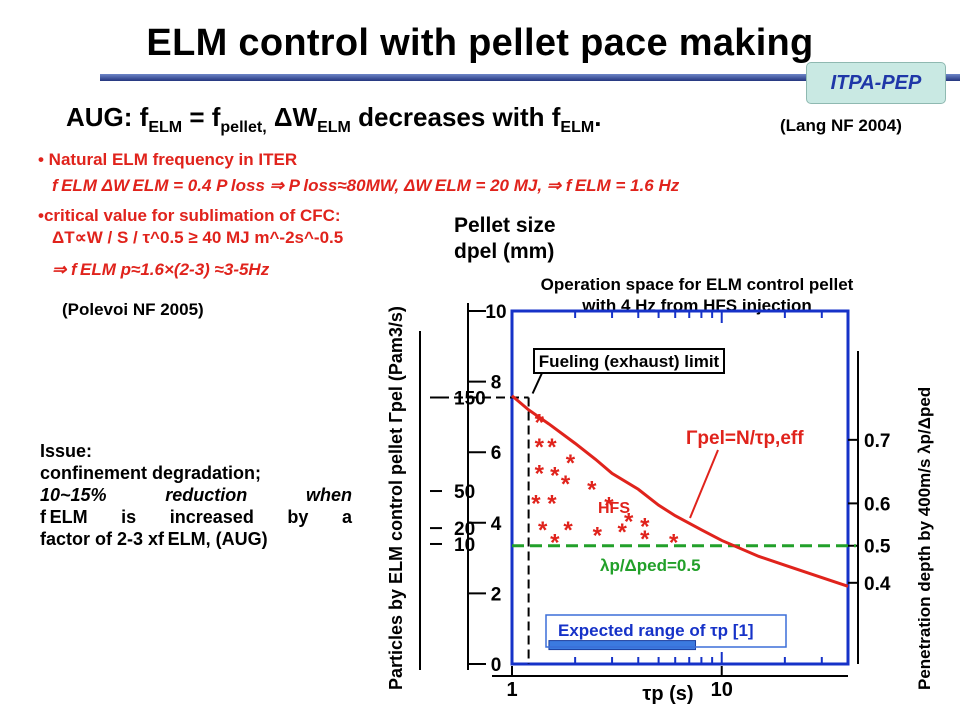  I want to click on gamma-tick-label: 50, so click(464, 492).